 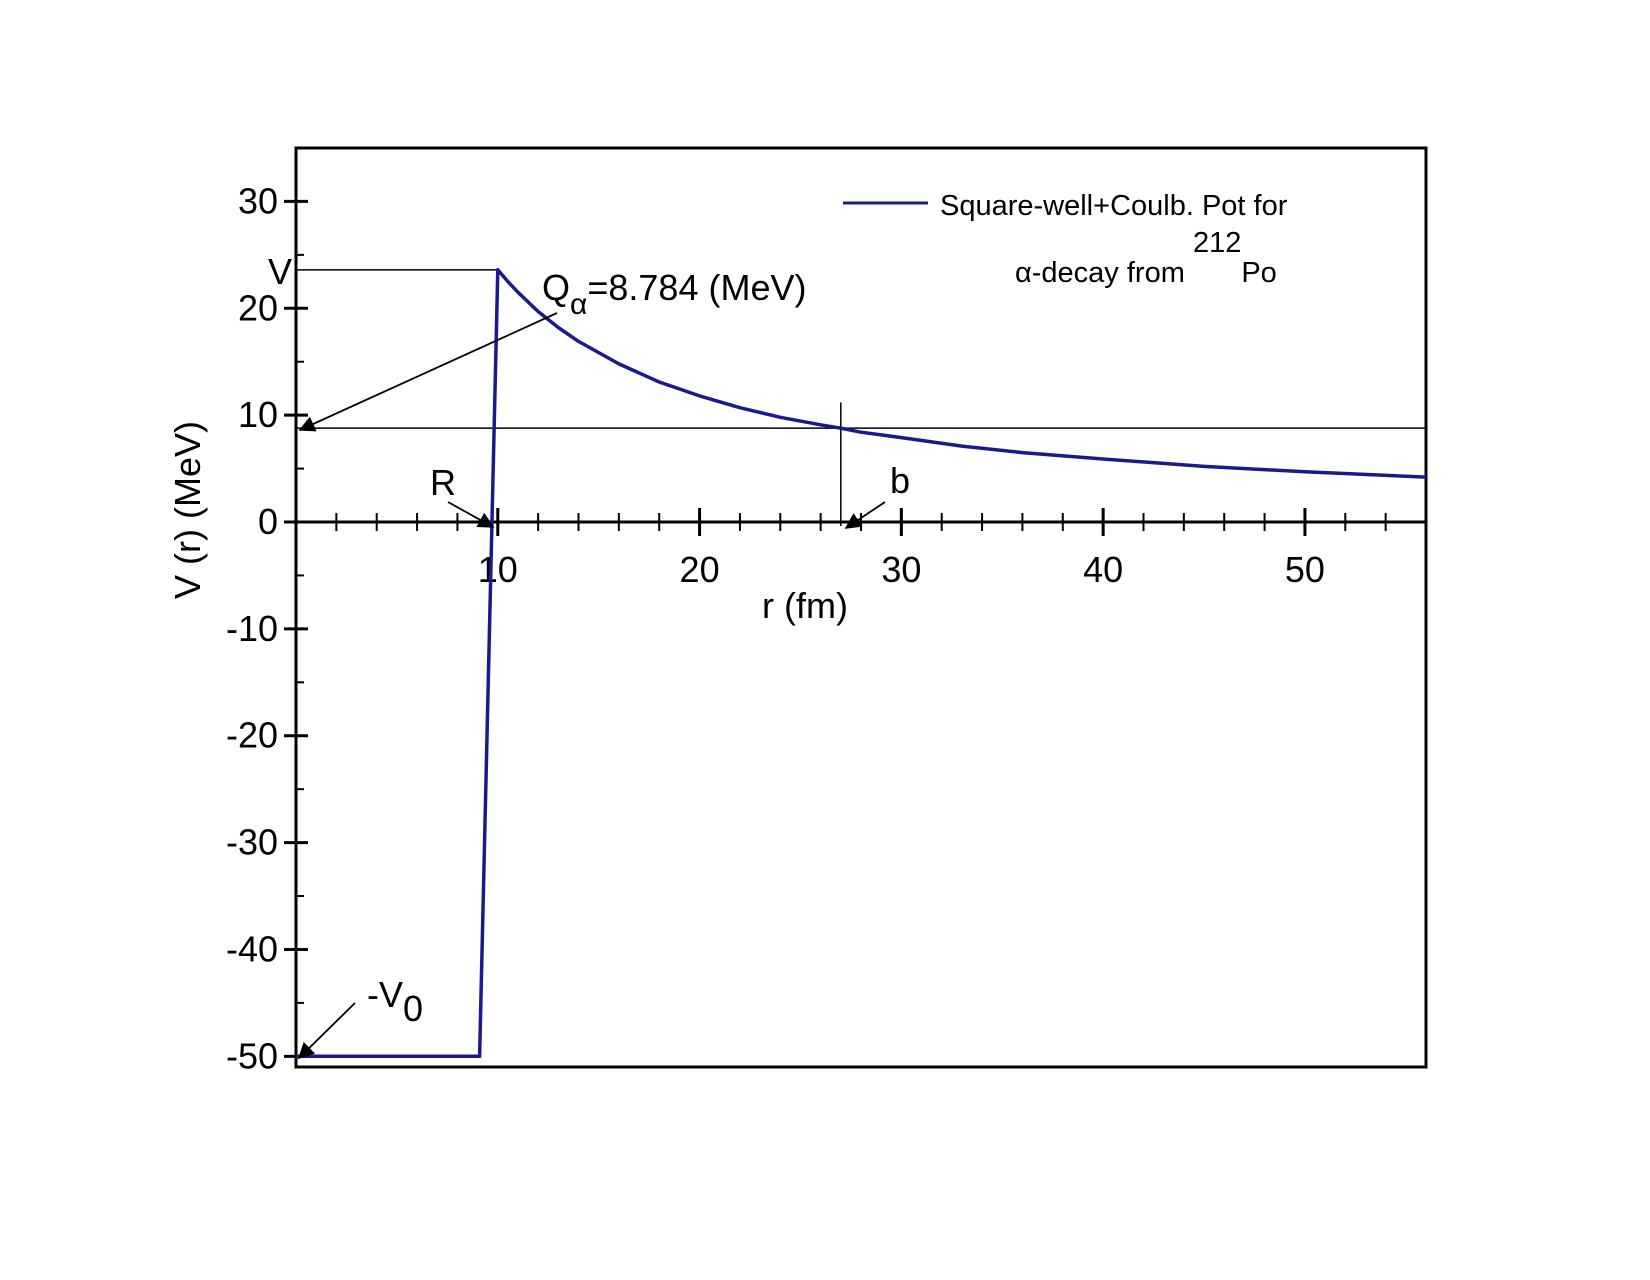 I want to click on x-tick-label: 20, so click(x=700, y=569).